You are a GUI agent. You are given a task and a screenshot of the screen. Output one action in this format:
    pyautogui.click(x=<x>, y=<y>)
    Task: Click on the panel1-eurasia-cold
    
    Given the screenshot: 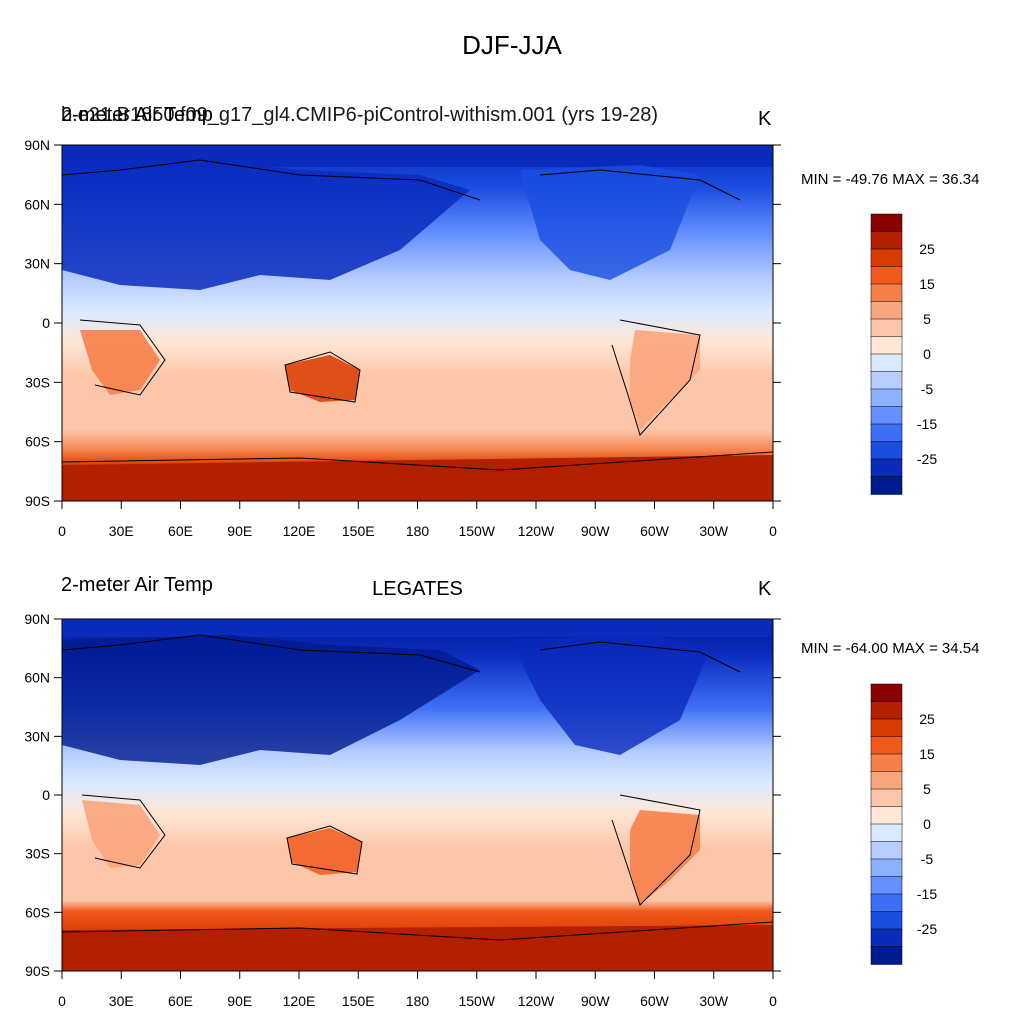 What is the action you would take?
    pyautogui.click(x=266, y=225)
    